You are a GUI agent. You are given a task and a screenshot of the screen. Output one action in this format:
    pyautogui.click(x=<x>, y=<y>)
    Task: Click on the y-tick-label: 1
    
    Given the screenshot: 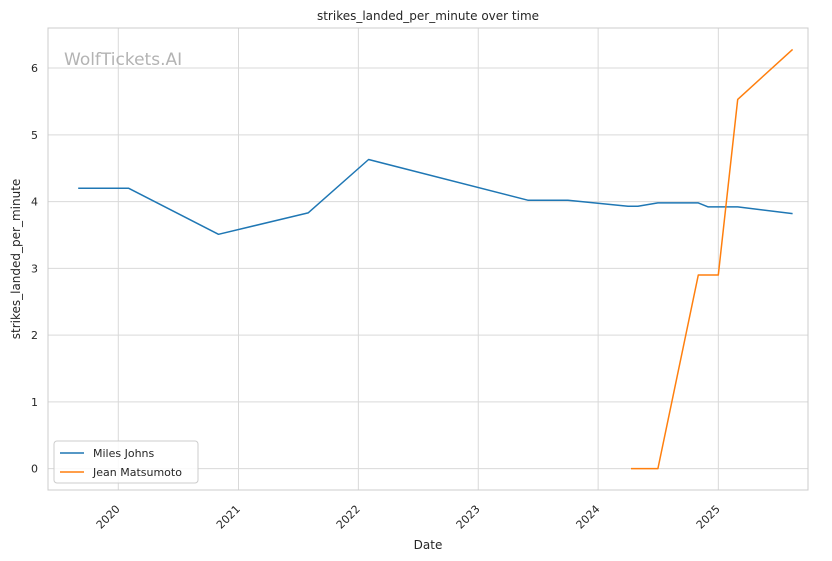 What is the action you would take?
    pyautogui.click(x=34, y=402)
    